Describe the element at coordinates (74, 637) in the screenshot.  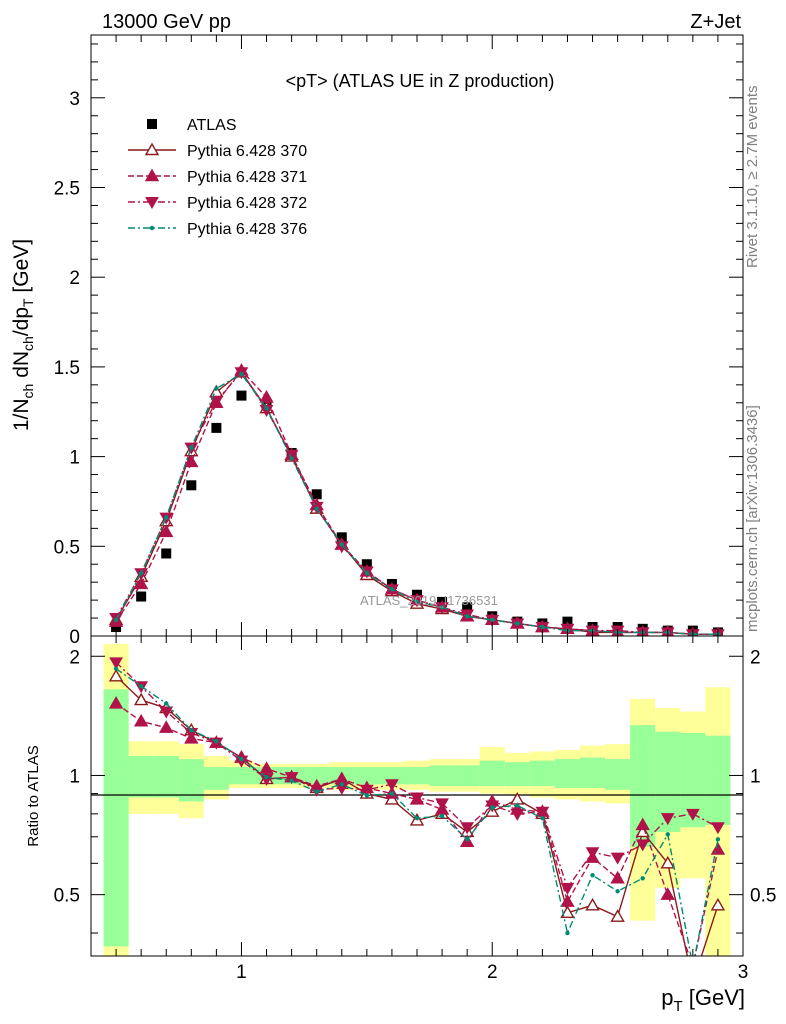
I see `main-y-tick-label: 0` at that location.